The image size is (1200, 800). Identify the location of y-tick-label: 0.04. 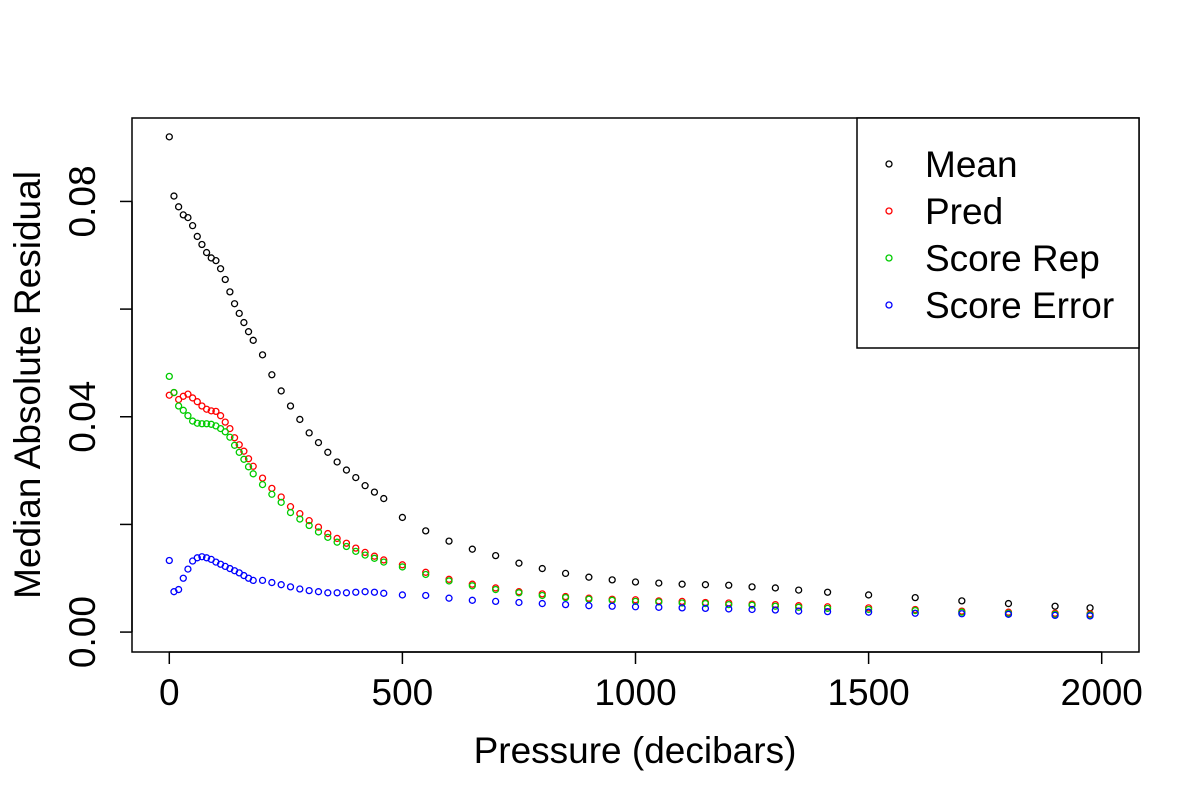
(82, 417).